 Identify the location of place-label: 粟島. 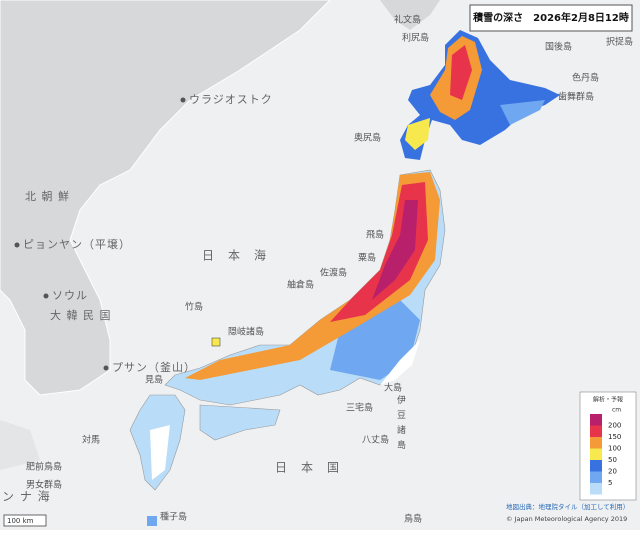
(367, 258).